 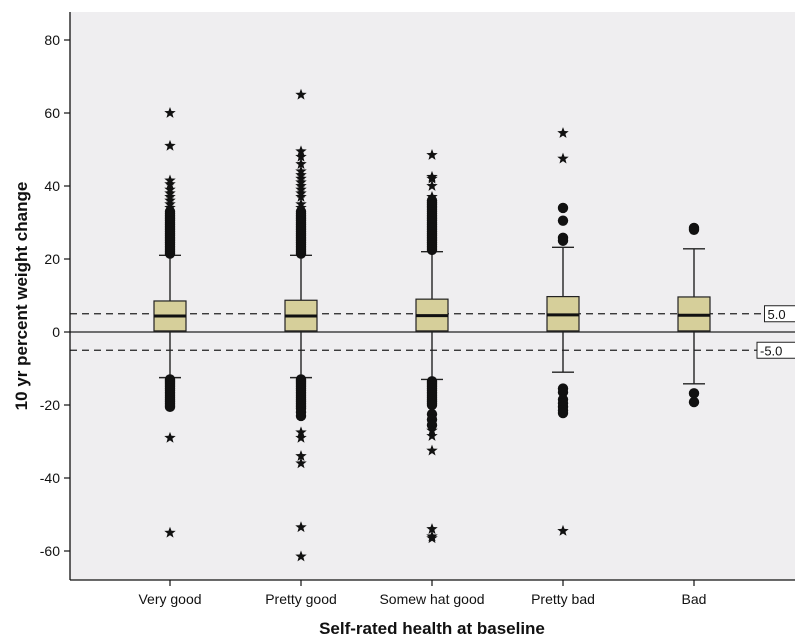 I want to click on reference-line-label: -5.0, so click(x=771, y=350).